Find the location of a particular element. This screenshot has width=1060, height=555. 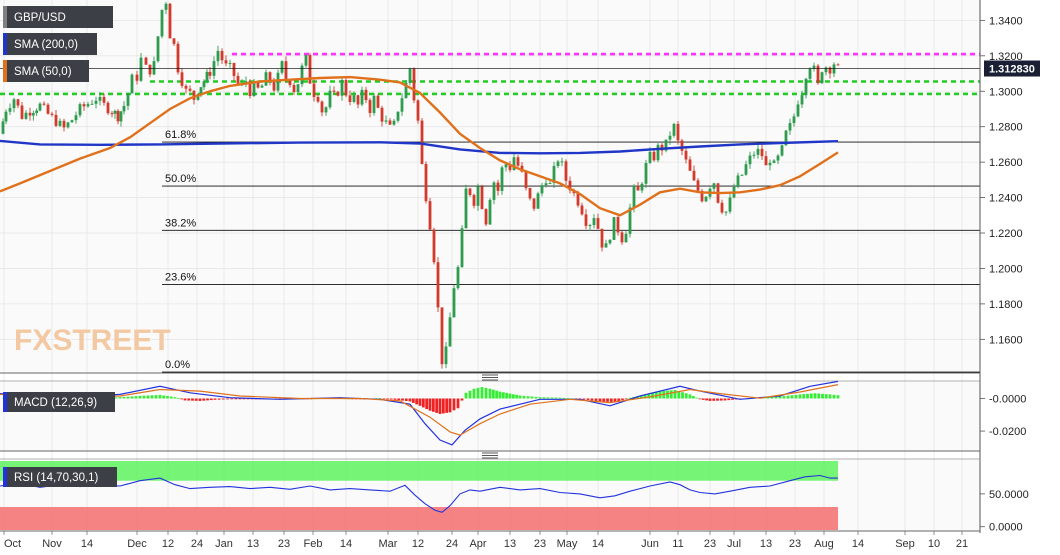

rsi-legend: RSI (14,70,30,1) is located at coordinates (60, 477).